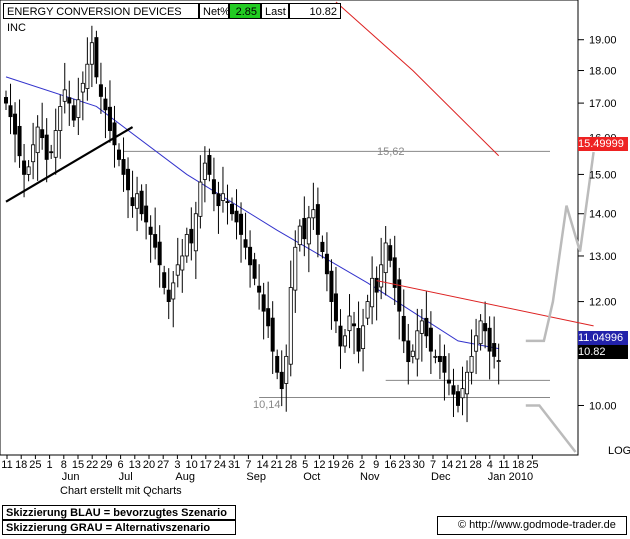 This screenshot has width=630, height=539. What do you see at coordinates (551, 428) in the screenshot?
I see `gray-scenario-down` at bounding box center [551, 428].